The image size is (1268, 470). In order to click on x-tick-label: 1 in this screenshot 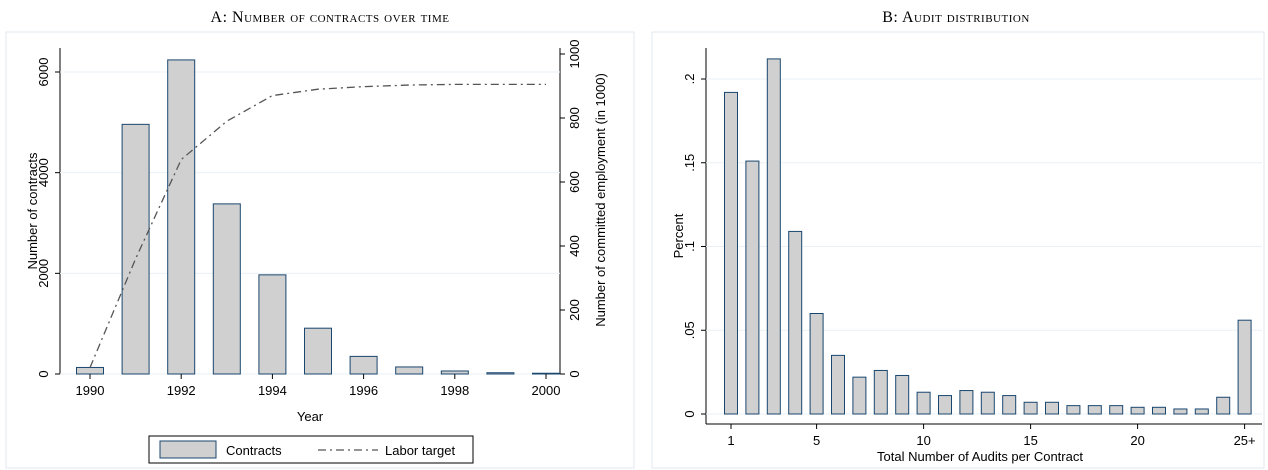, I will do `click(730, 440)`.